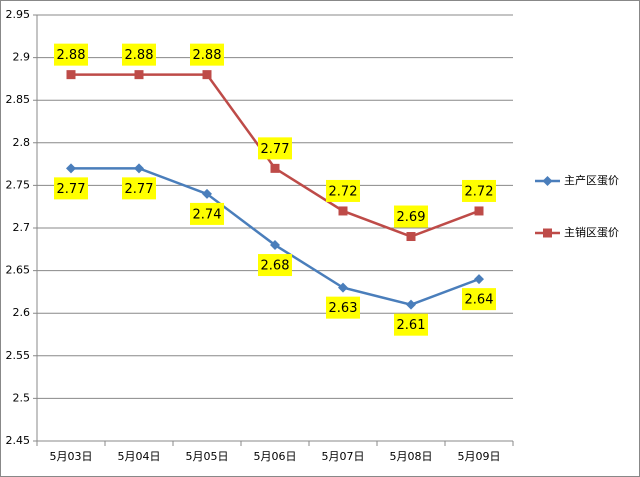  Describe the element at coordinates (139, 456) in the screenshot. I see `x-tick-label: 5月04日` at that location.